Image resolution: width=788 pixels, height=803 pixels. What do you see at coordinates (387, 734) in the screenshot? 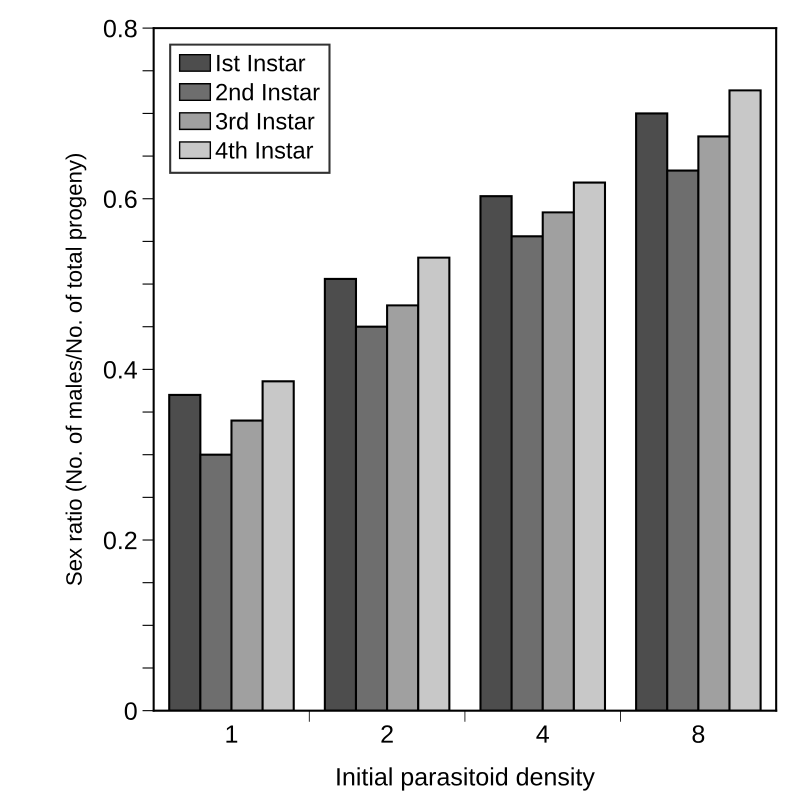
I see `x-tick-label: 2` at bounding box center [387, 734].